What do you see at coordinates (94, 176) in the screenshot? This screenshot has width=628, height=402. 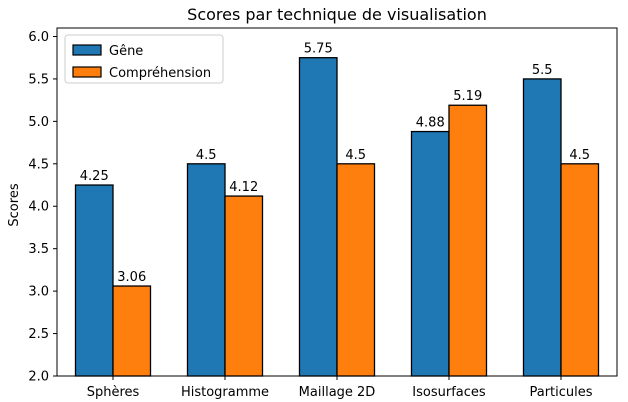 I see `bar-value-label: 4.25` at bounding box center [94, 176].